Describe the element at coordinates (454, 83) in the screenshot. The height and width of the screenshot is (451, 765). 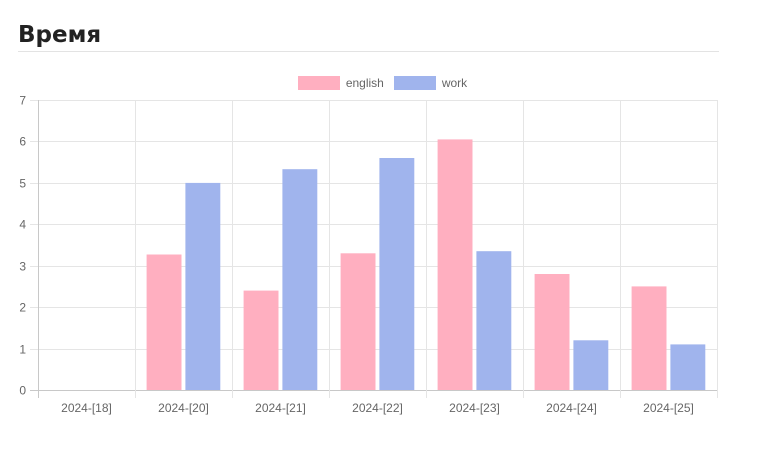
I see `legend-label-work: work` at that location.